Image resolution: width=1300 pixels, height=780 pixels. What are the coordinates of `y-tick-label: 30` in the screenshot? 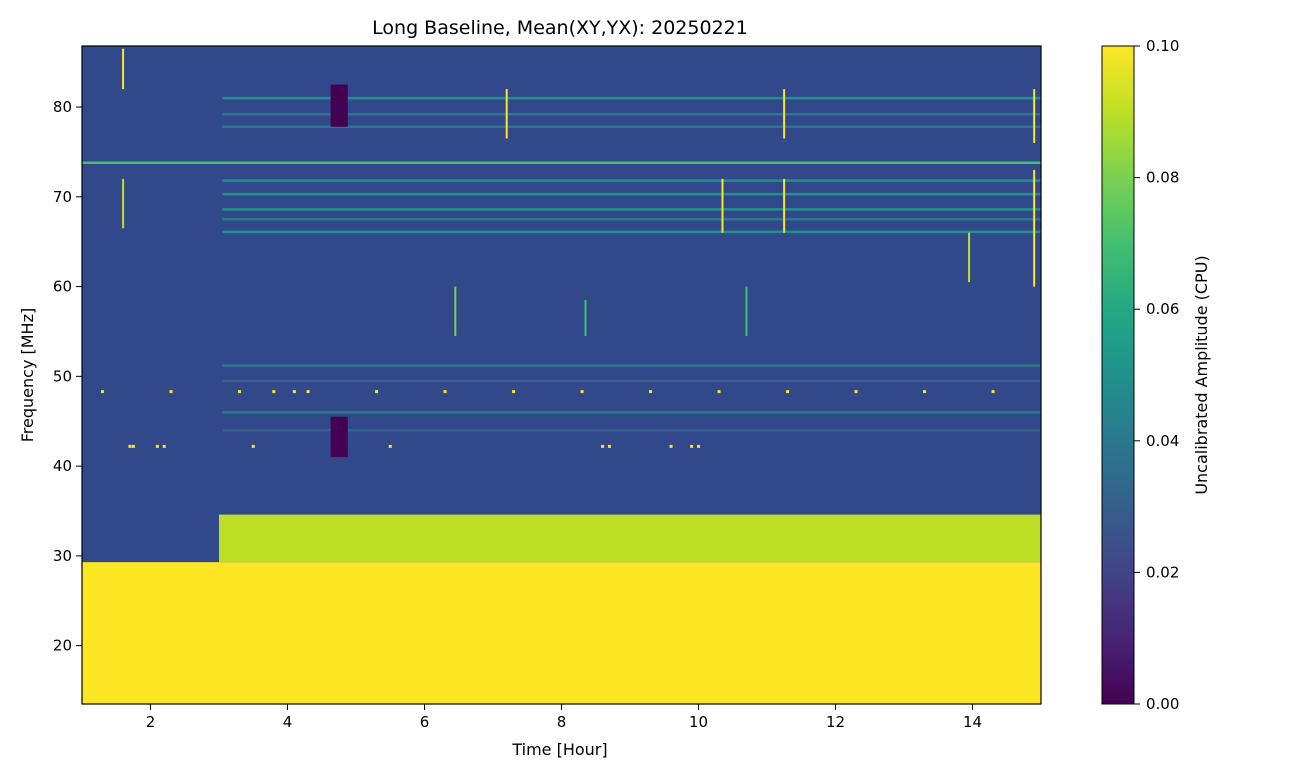 It's located at (62, 556).